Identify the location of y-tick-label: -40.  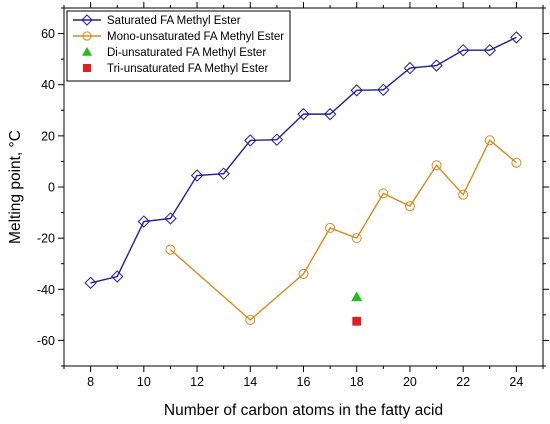
(46, 290).